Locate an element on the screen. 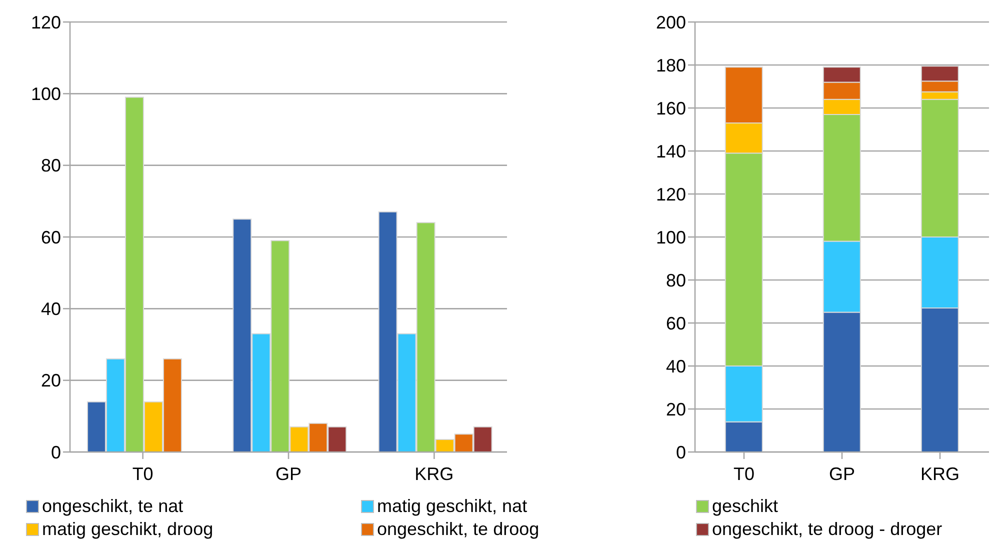  y-tick-label: 180 is located at coordinates (671, 65).